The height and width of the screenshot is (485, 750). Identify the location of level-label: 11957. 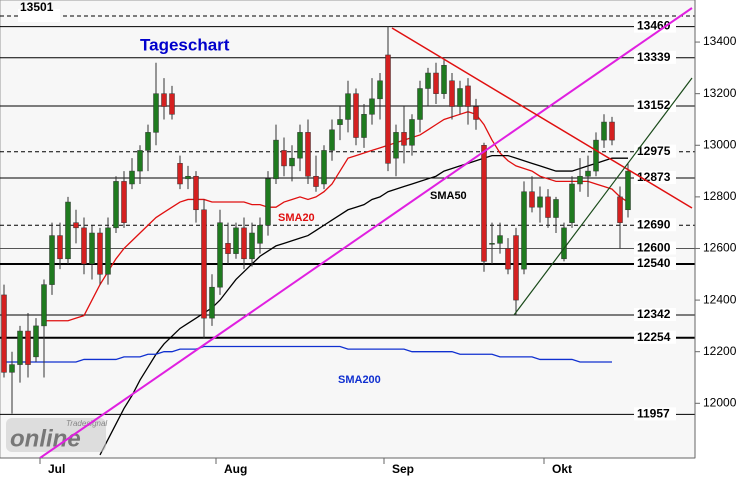
(653, 414).